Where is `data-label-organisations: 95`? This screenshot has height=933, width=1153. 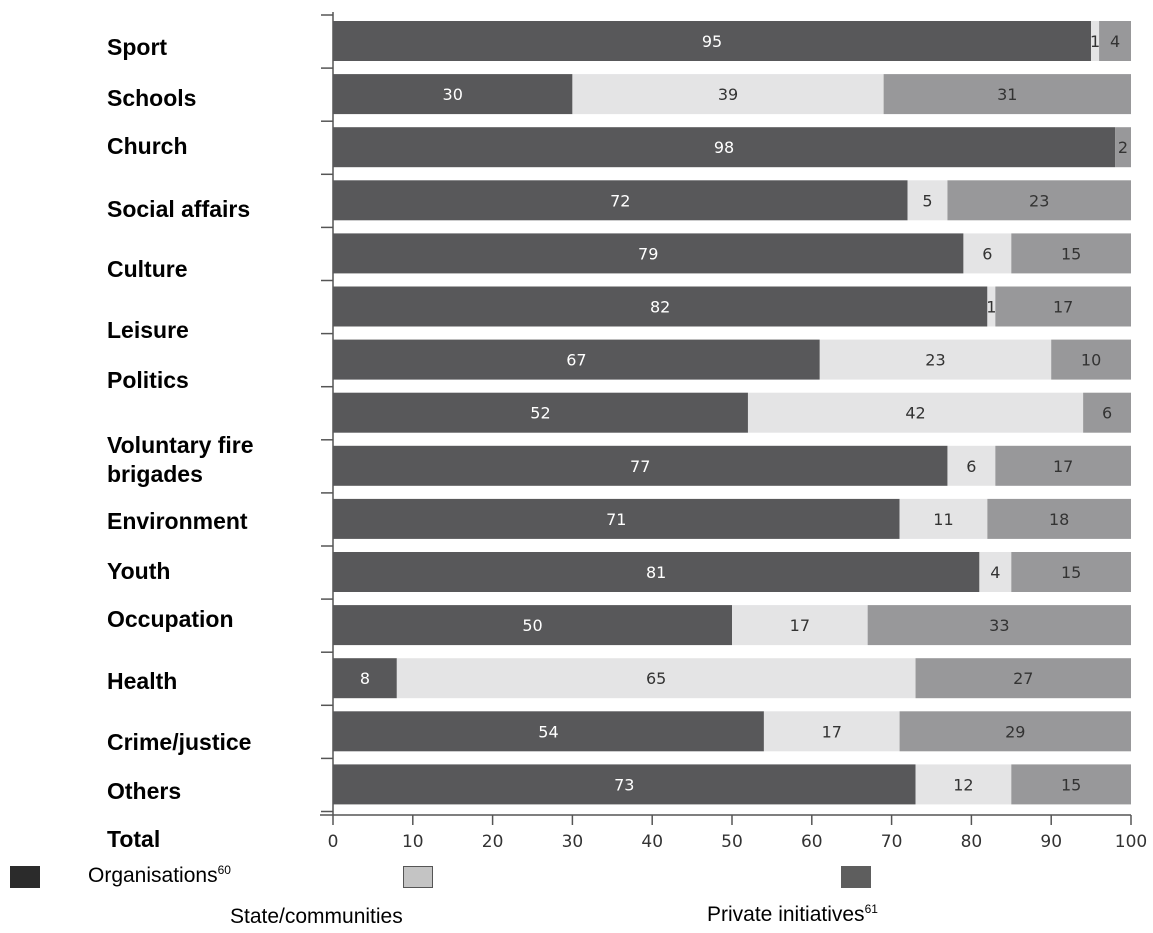
data-label-organisations: 95 is located at coordinates (712, 41).